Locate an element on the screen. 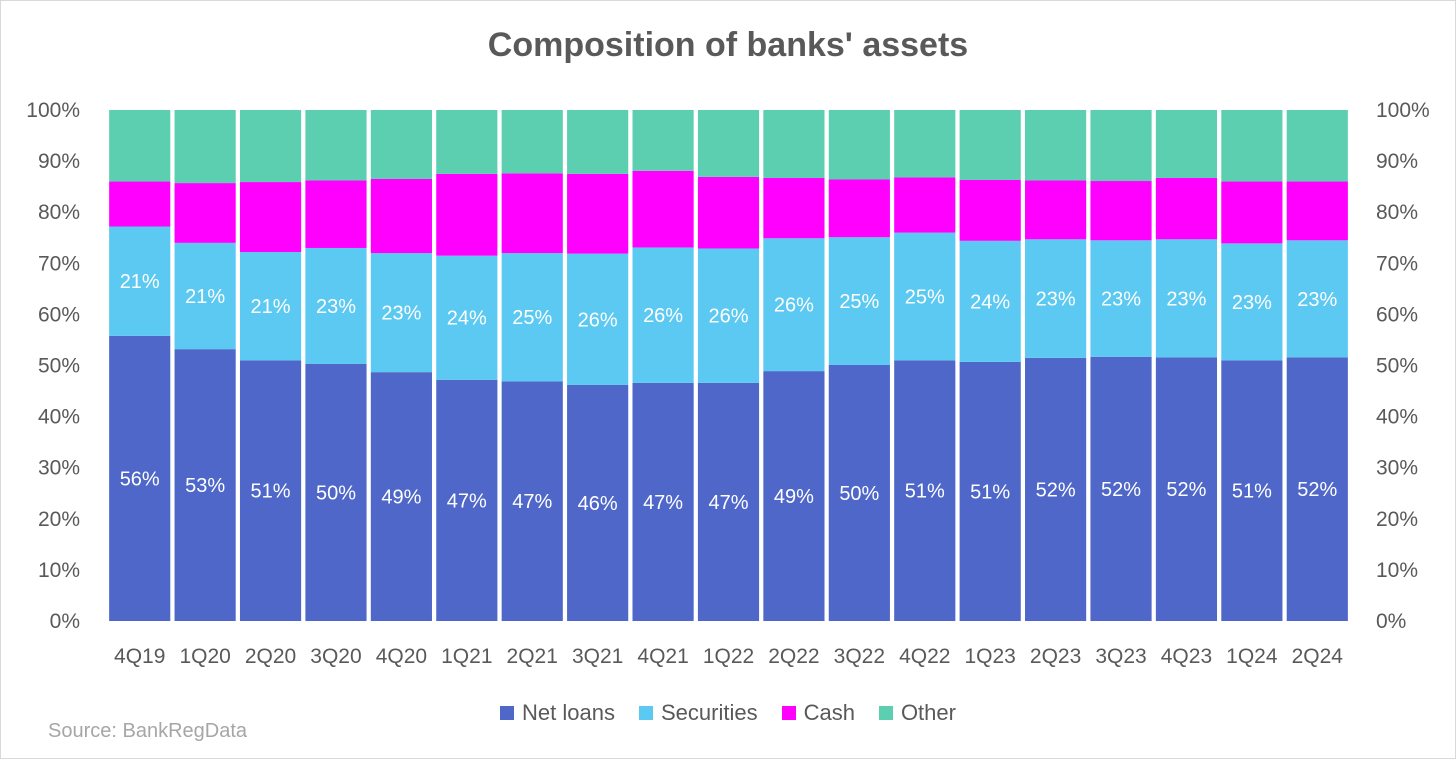 This screenshot has width=1456, height=759. chart-legend: Net loans Securities Cash Other is located at coordinates (728, 713).